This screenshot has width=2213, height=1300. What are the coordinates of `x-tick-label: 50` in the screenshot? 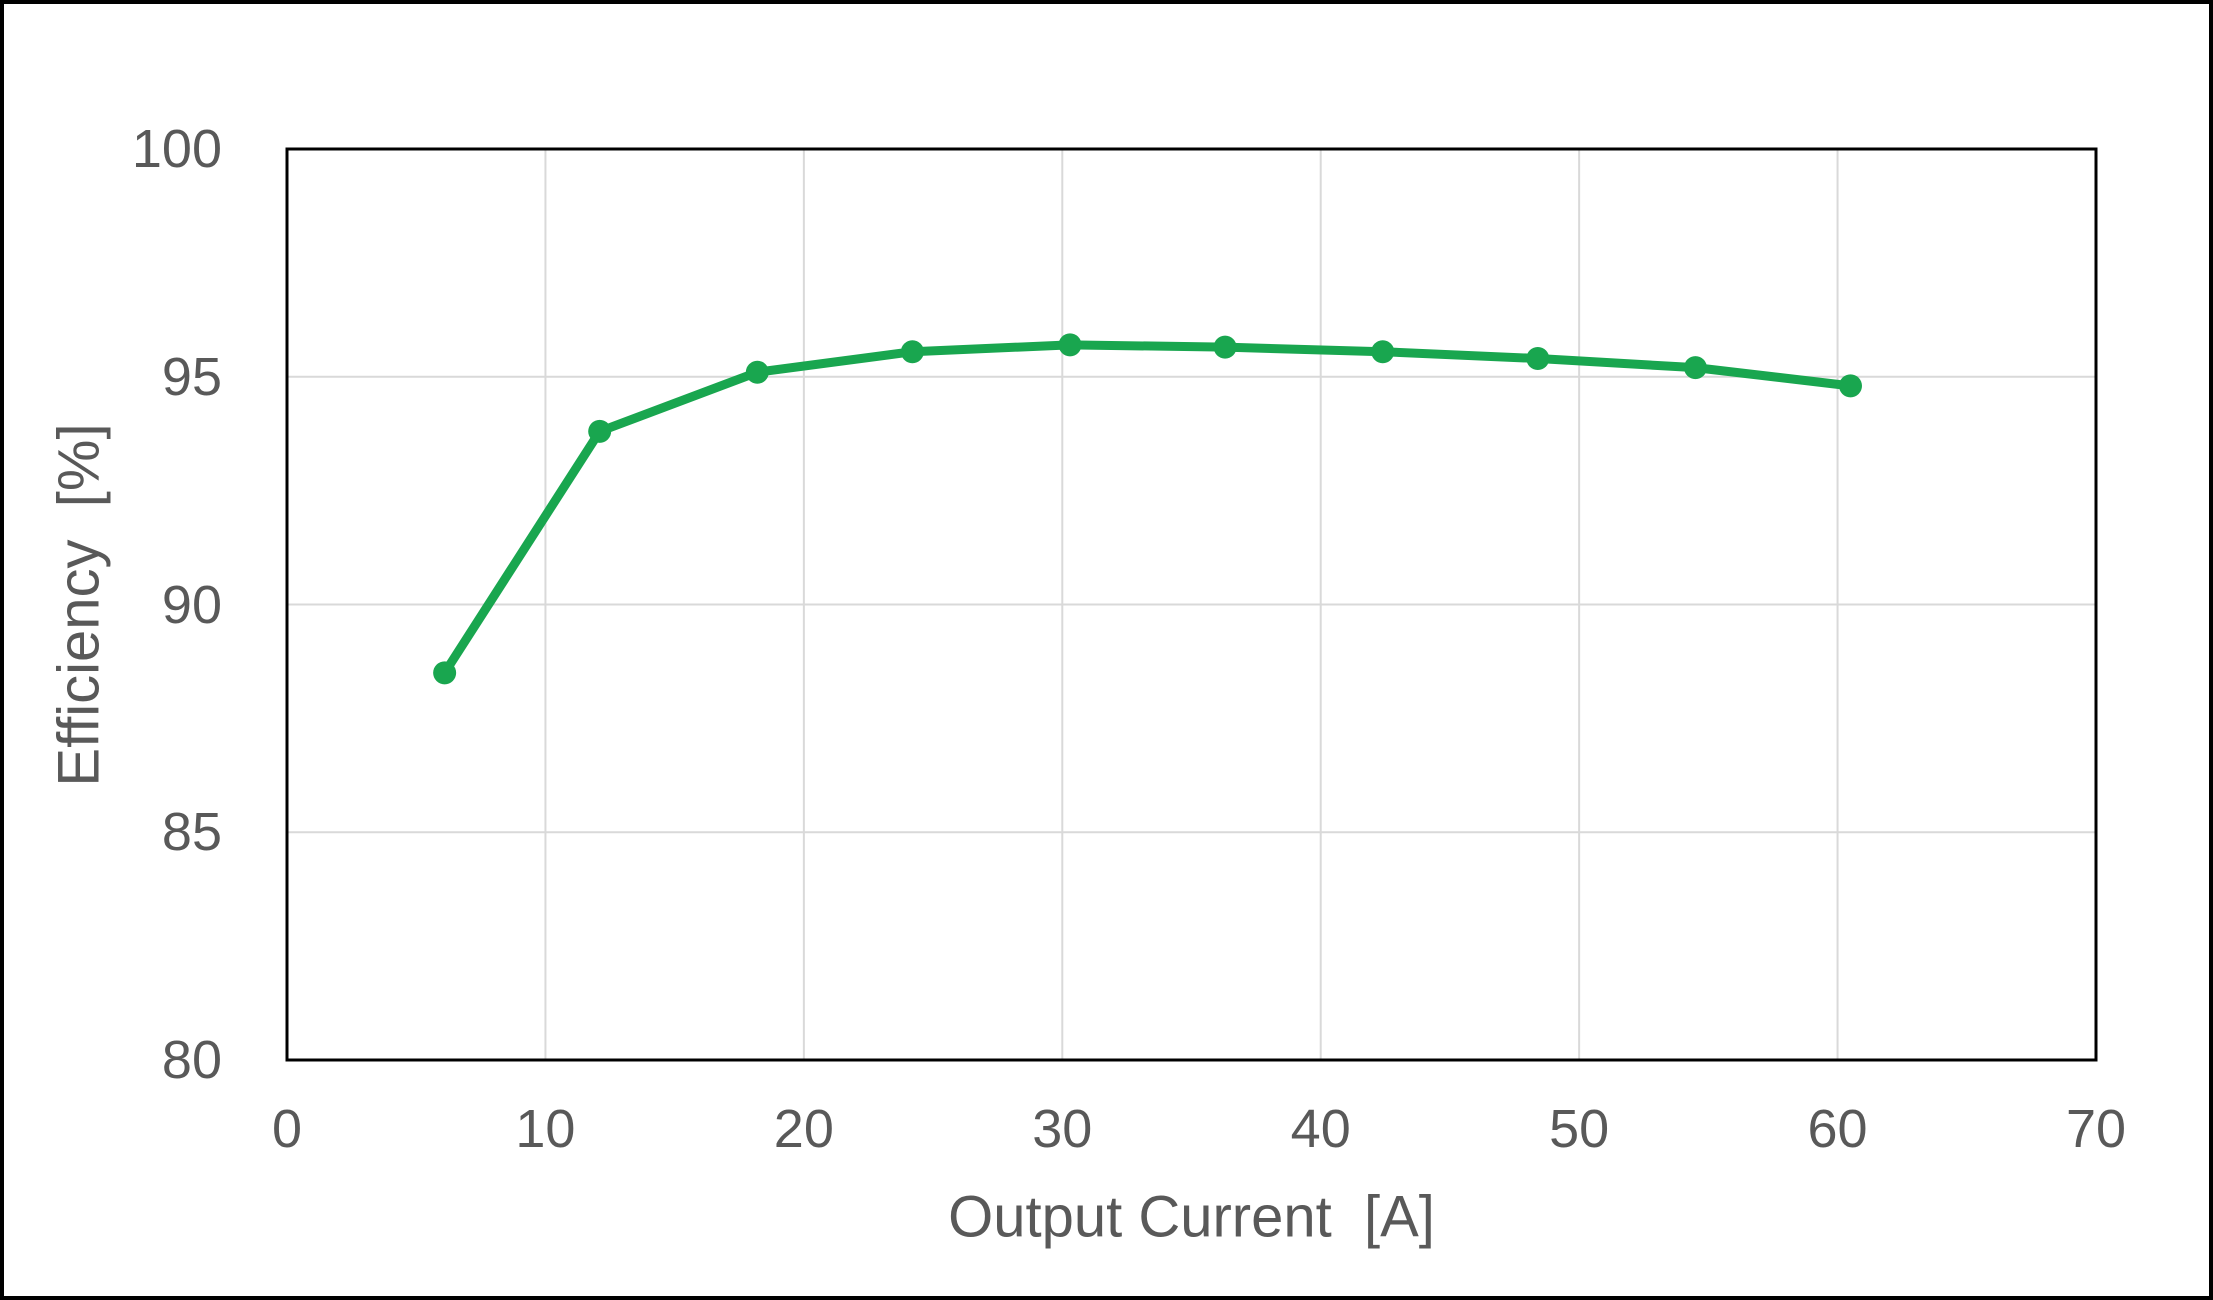 It's located at (1579, 1129).